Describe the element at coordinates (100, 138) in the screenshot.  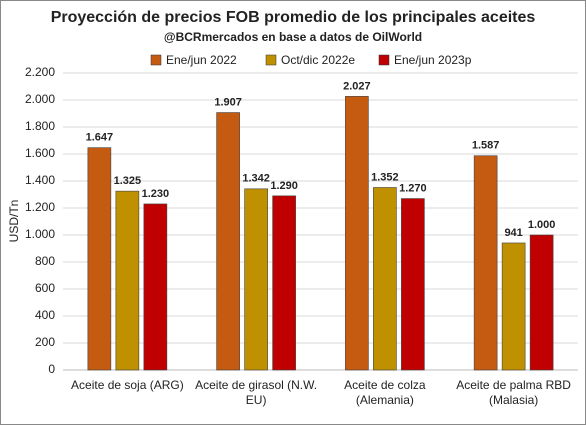
I see `data-label: 1.647` at that location.